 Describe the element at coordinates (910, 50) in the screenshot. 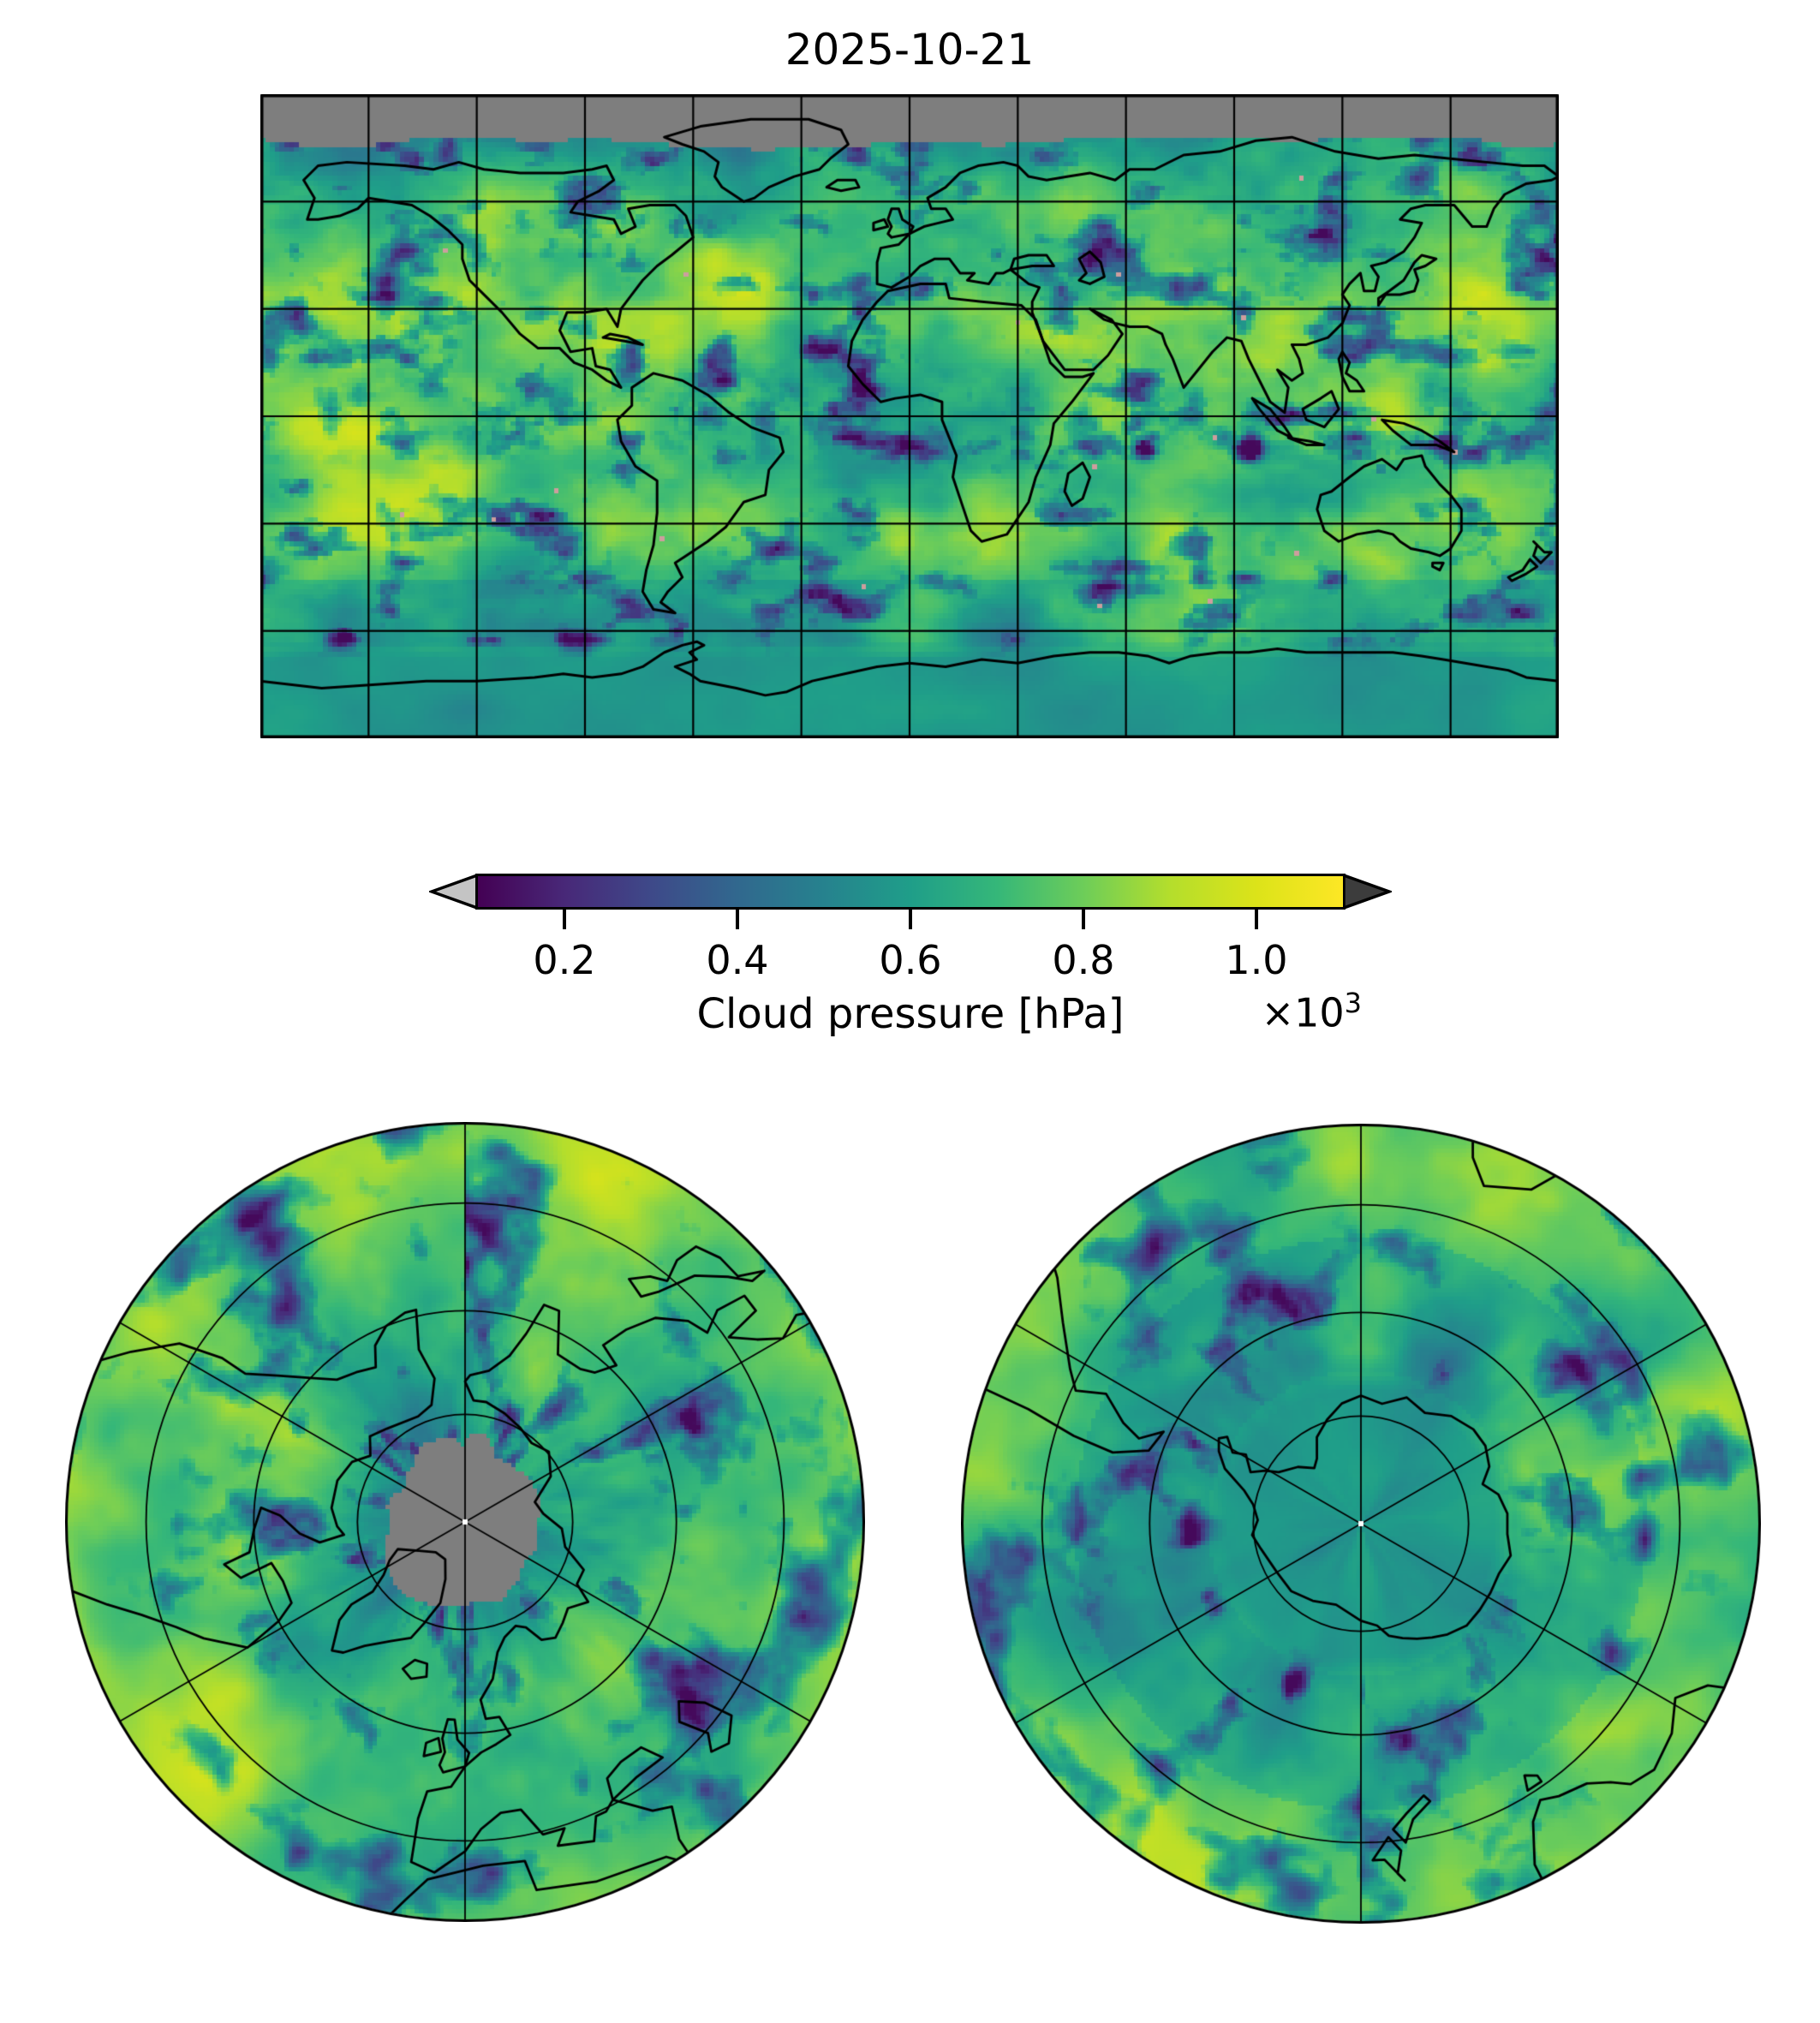

I see `plot-title: 2025-10-21` at that location.